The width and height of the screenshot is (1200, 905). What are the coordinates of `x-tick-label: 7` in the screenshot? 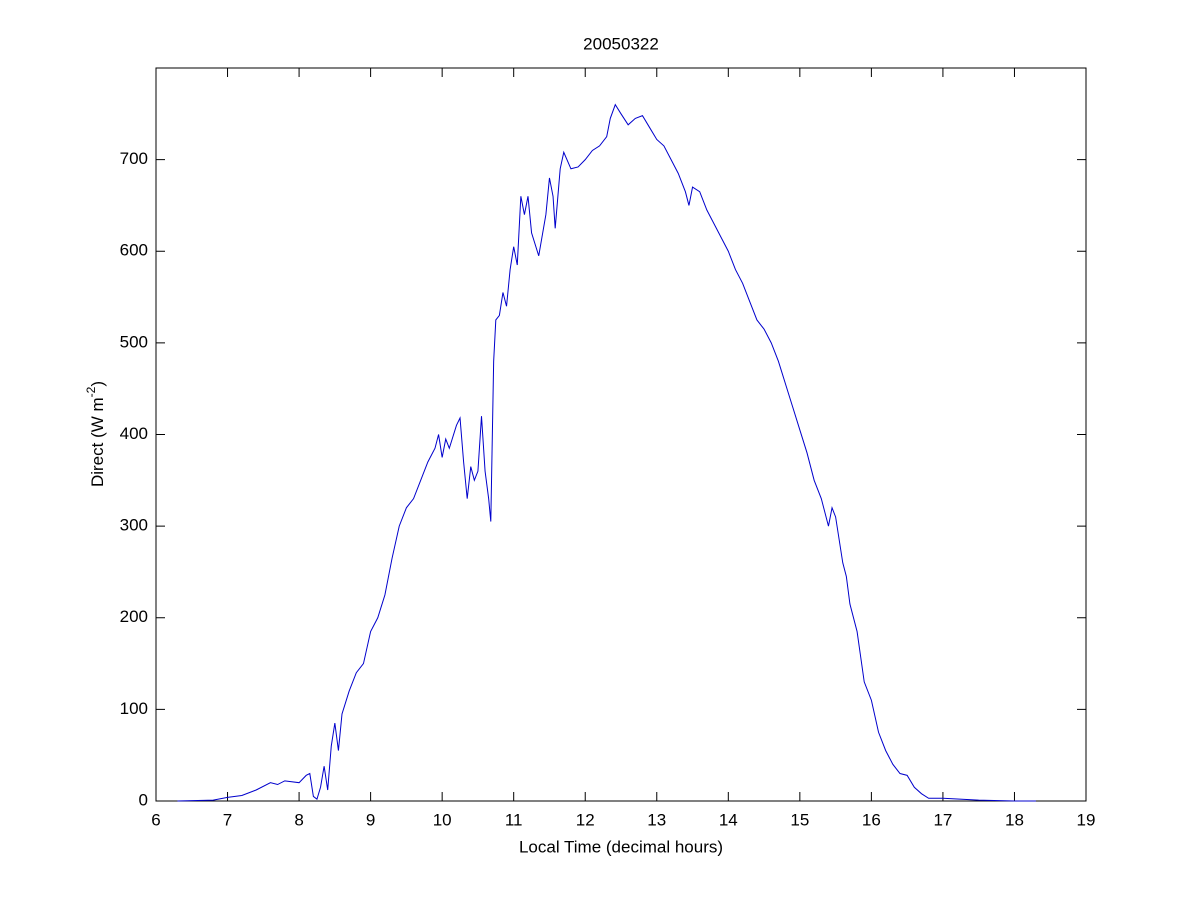 It's located at (227, 819).